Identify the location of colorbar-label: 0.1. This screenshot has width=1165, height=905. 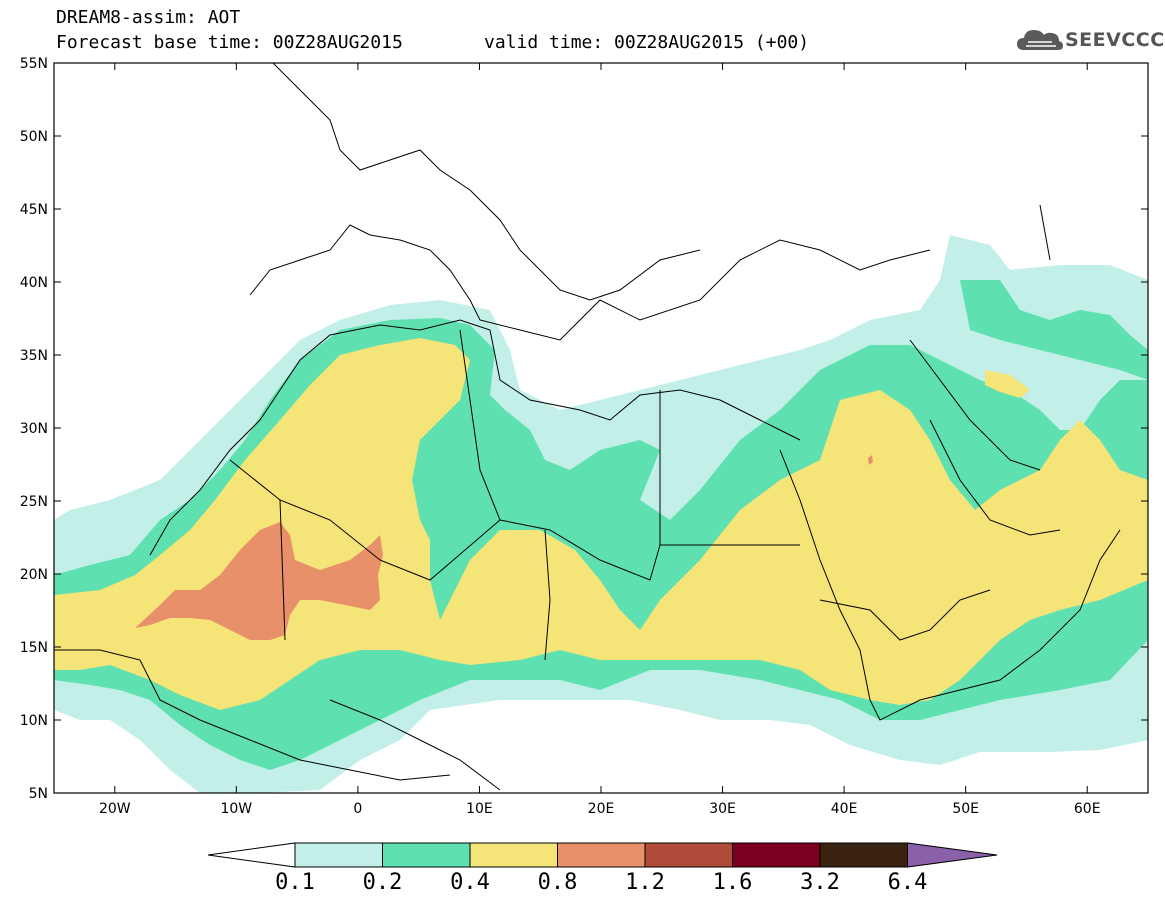
(295, 882).